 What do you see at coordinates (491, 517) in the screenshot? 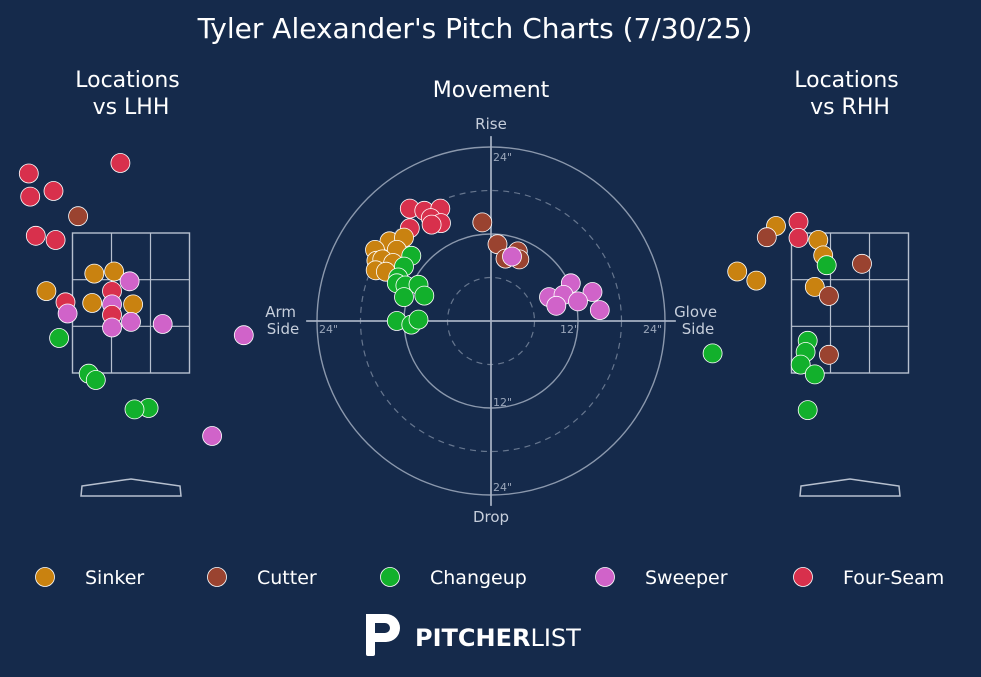
I see `drop-label: Drop` at bounding box center [491, 517].